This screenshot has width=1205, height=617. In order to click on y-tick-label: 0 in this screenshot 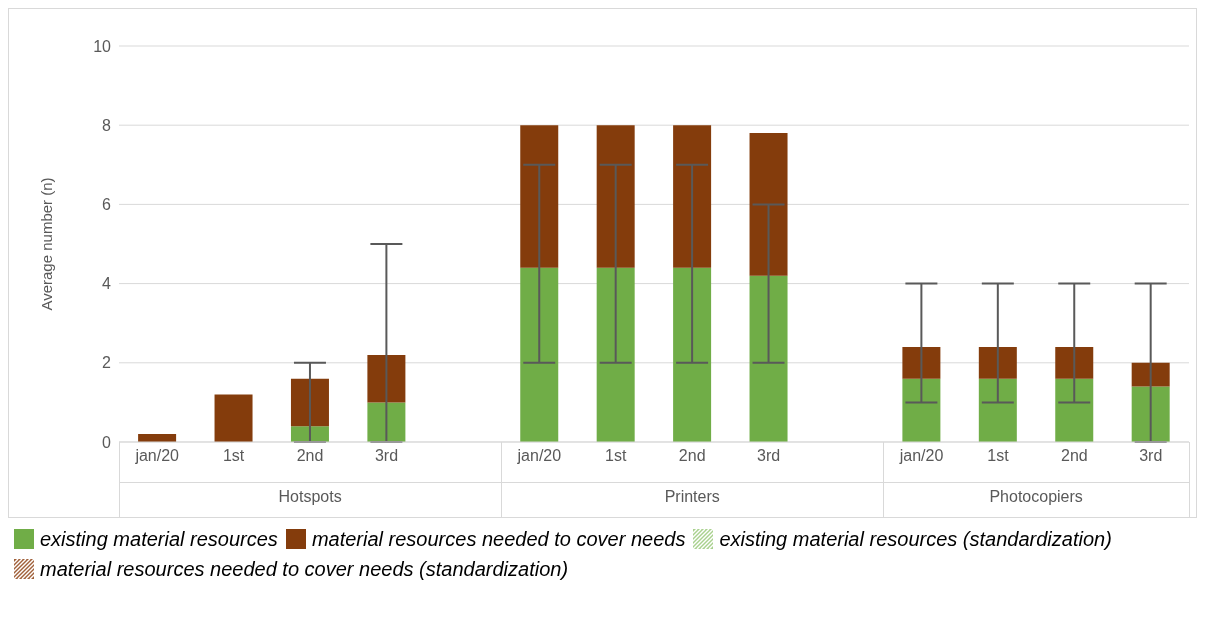, I will do `click(107, 442)`.